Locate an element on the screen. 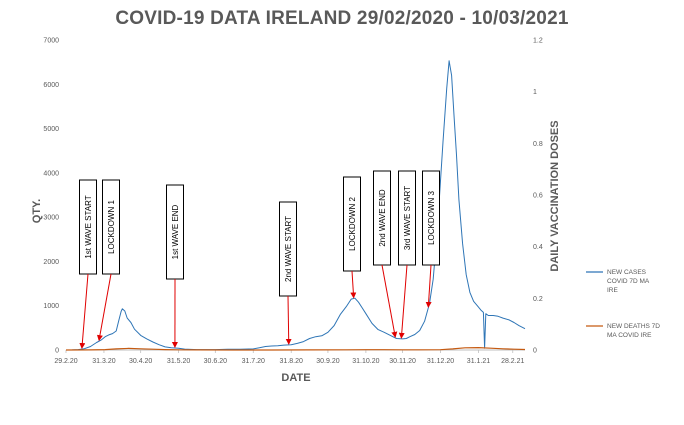 This screenshot has height=425, width=684. y-tick-label: 3000 is located at coordinates (51, 218).